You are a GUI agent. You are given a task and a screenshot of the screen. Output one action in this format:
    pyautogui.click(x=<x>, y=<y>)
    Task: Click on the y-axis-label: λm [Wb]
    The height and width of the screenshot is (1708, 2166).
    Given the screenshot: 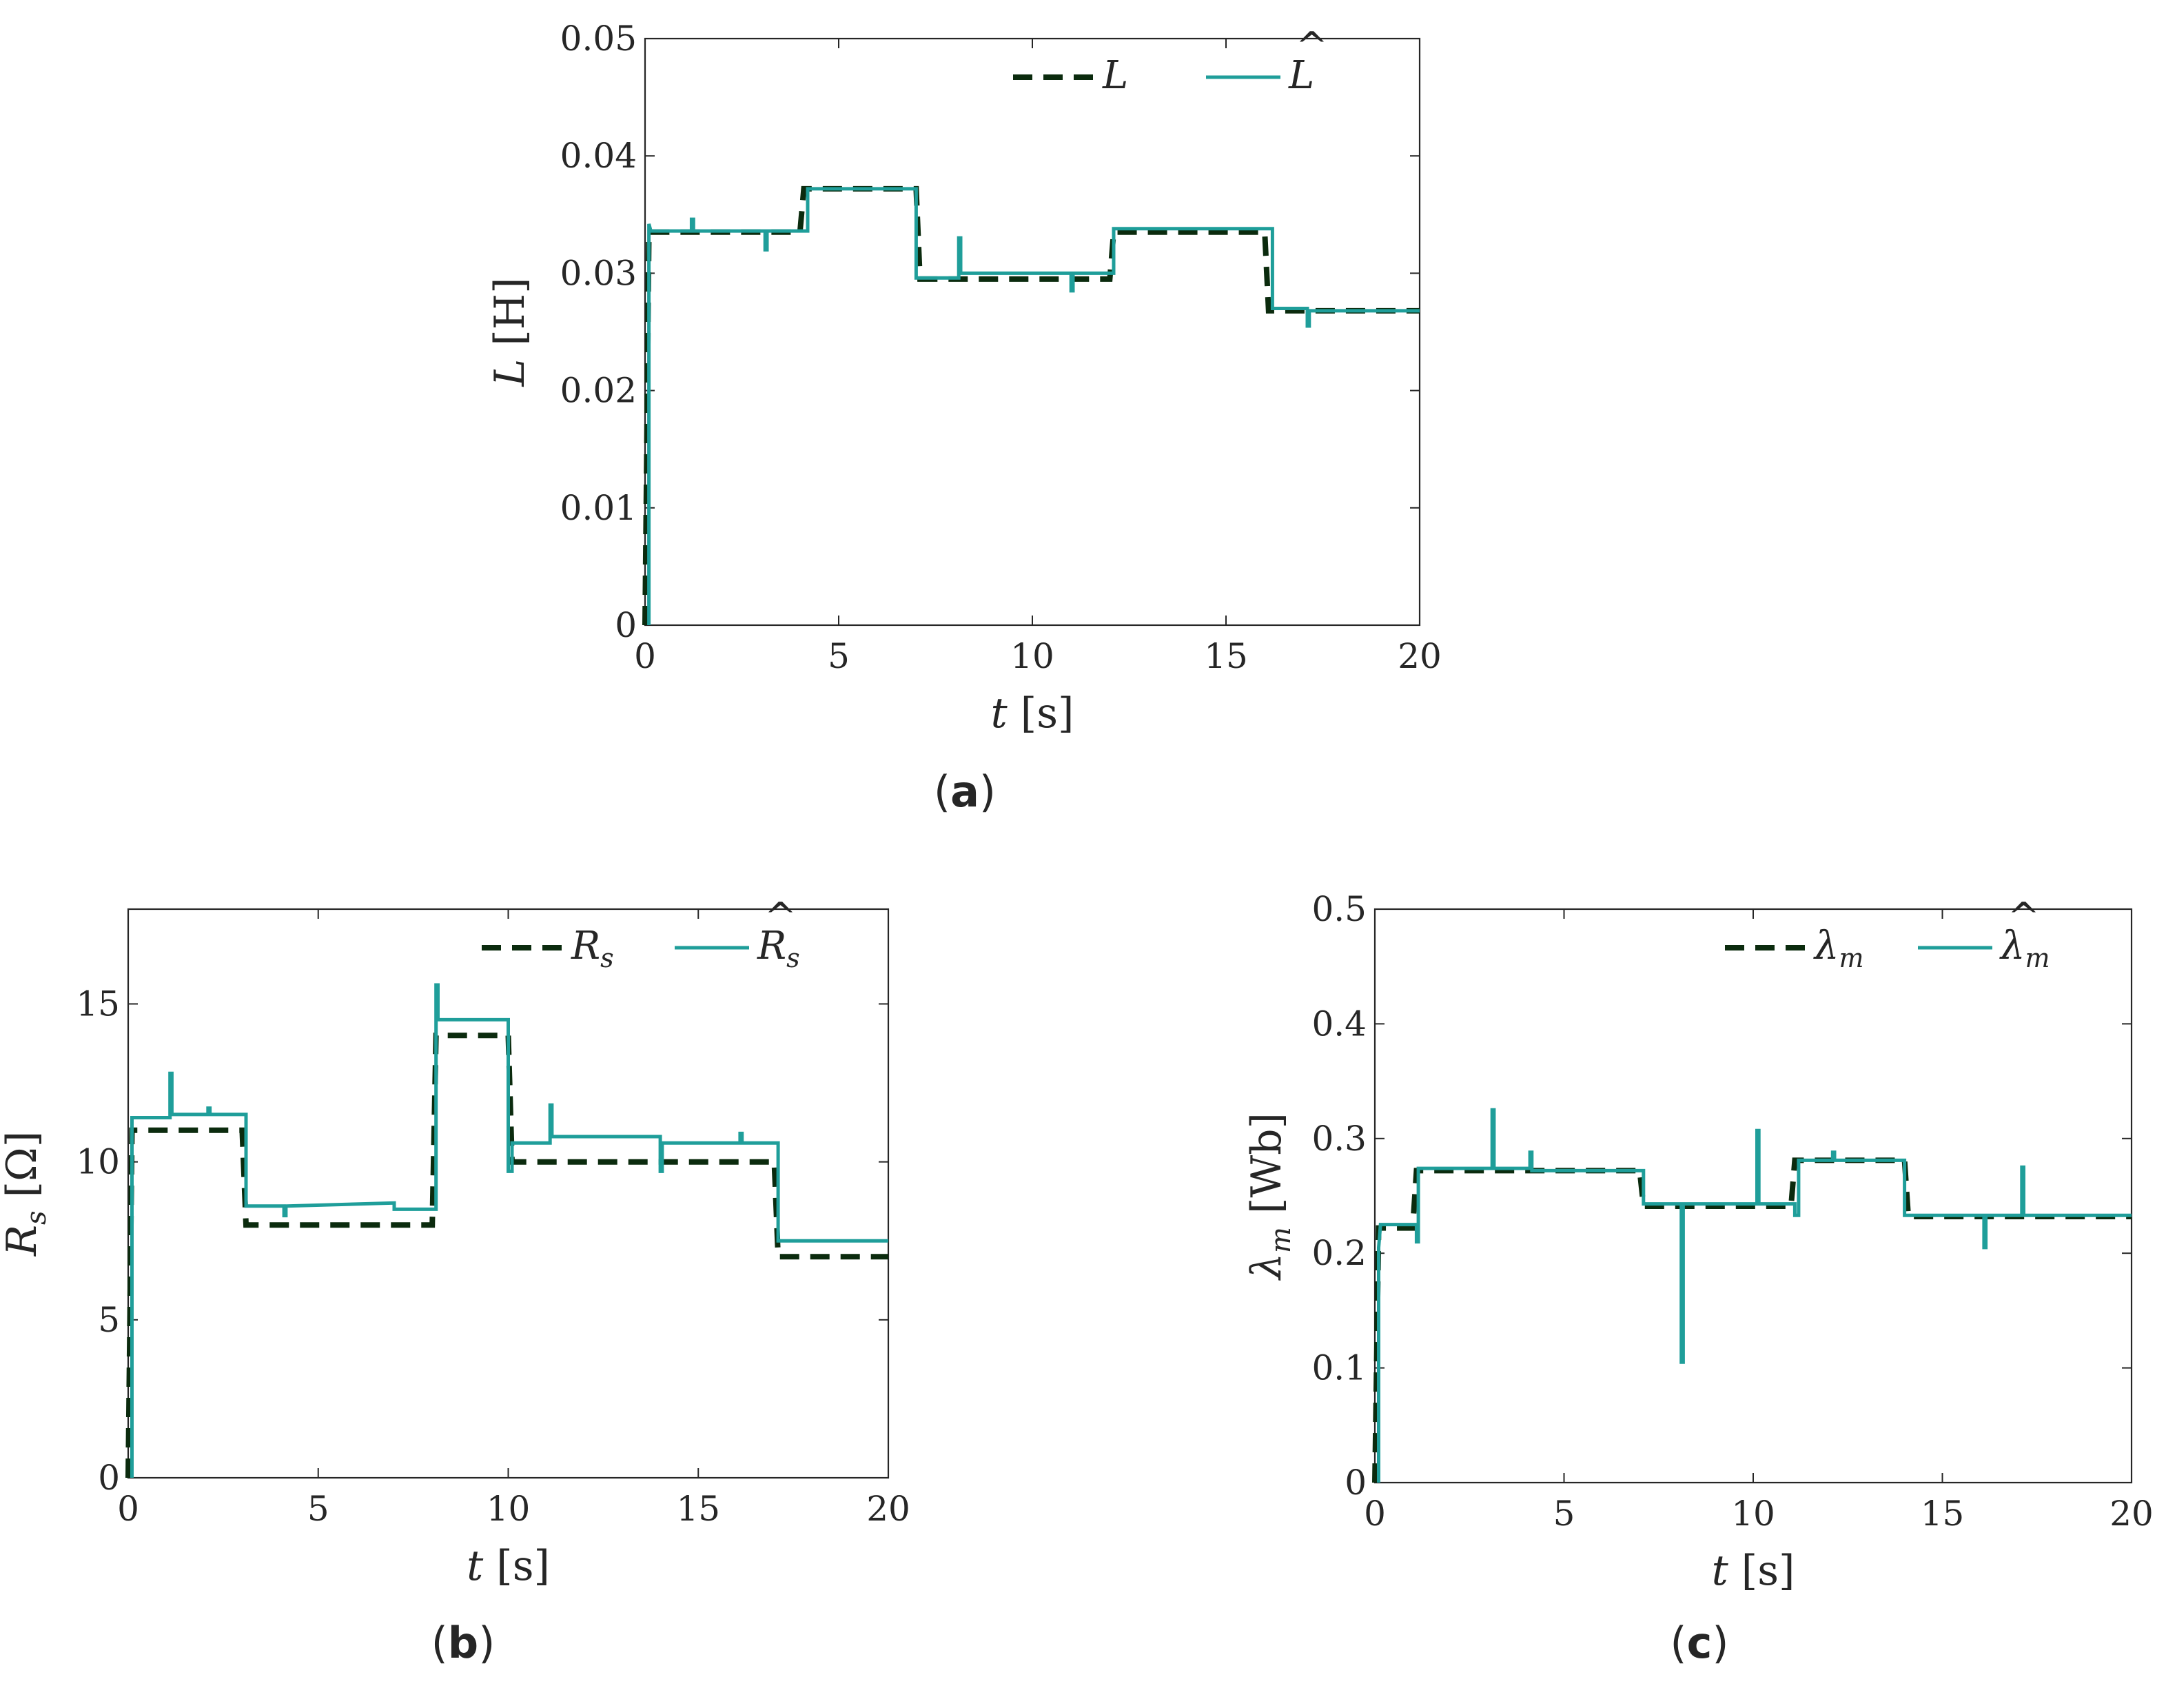 What is the action you would take?
    pyautogui.click(x=1270, y=1196)
    